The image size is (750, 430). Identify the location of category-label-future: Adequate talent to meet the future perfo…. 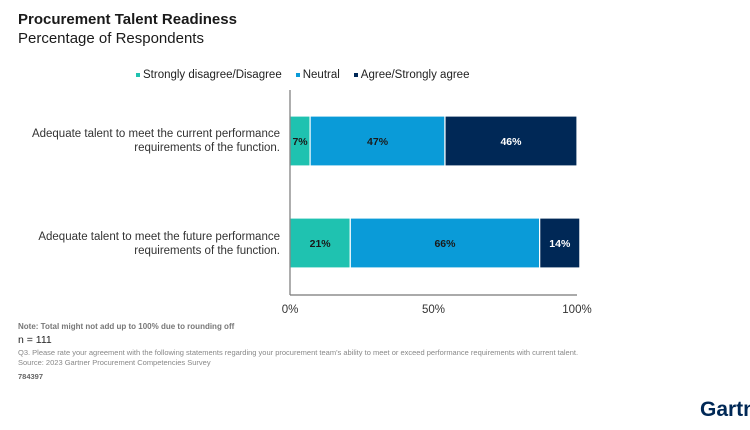
(150, 244).